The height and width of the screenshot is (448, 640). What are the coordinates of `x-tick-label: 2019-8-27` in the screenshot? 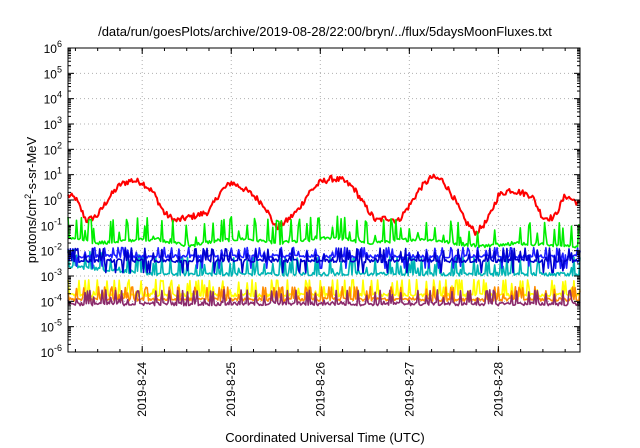 It's located at (409, 389).